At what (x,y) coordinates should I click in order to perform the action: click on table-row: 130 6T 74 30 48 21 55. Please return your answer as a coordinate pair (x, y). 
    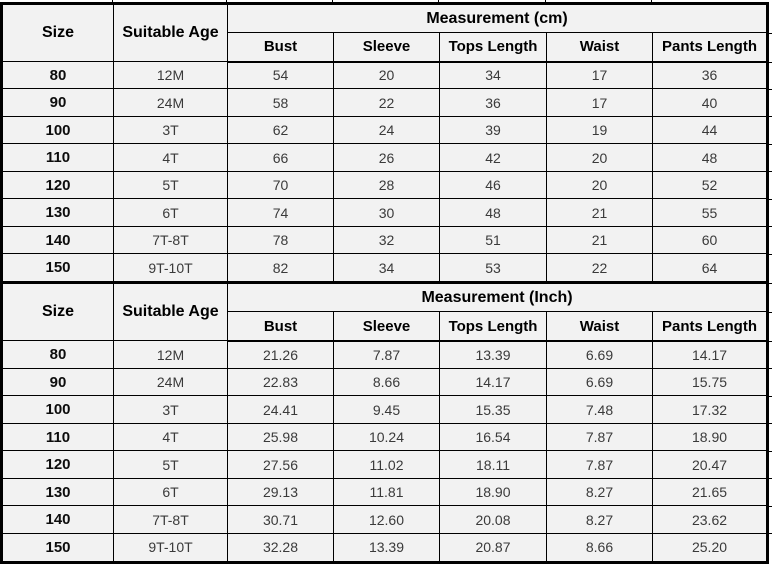
    Looking at the image, I should click on (385, 212).